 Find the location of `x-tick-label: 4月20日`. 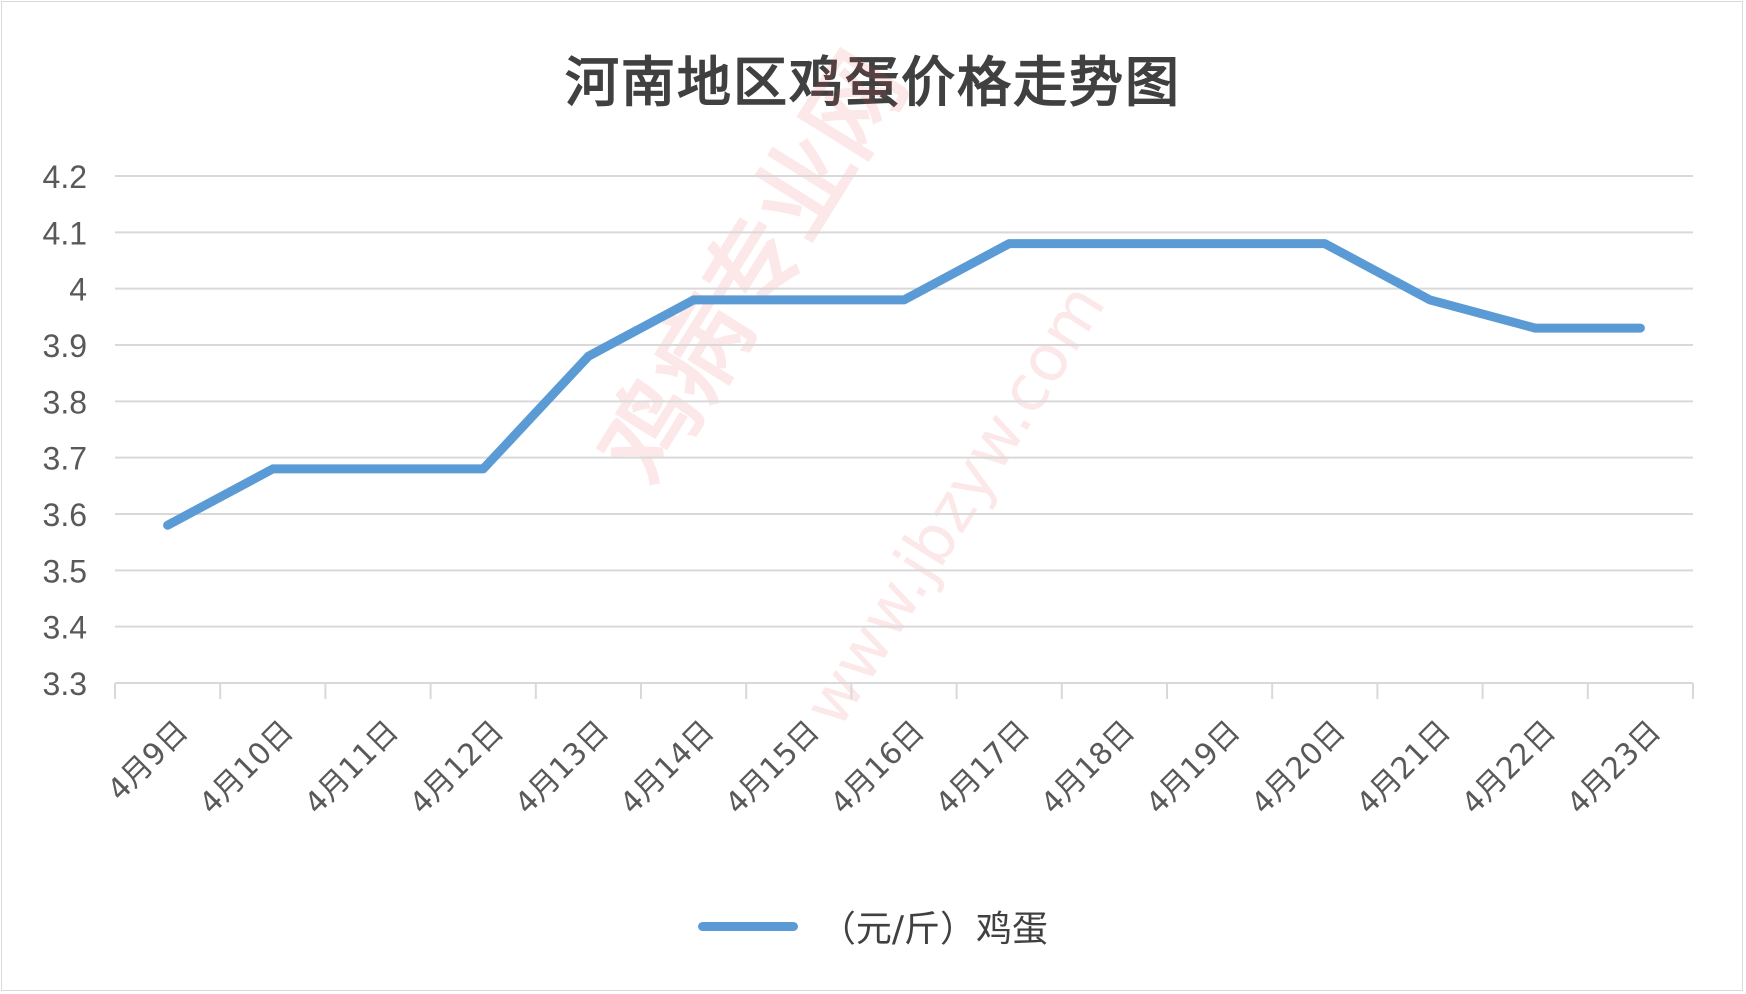

x-tick-label: 4月20日 is located at coordinates (1299, 768).